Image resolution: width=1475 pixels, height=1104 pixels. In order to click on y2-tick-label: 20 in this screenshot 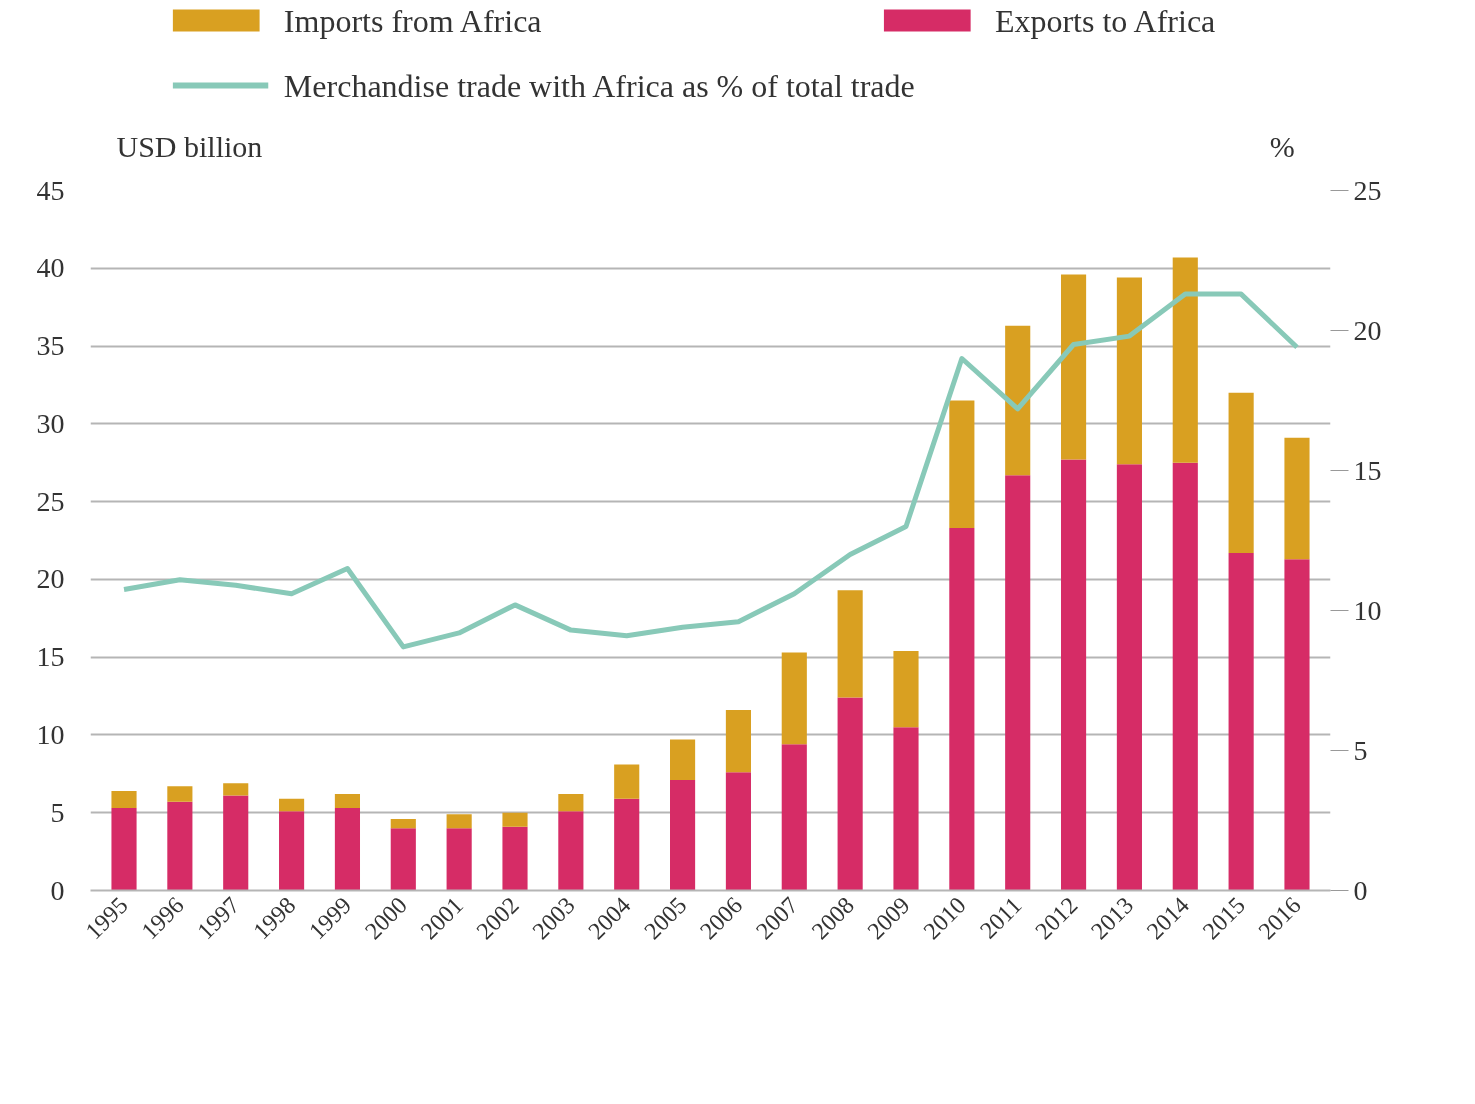, I will do `click(1367, 330)`.